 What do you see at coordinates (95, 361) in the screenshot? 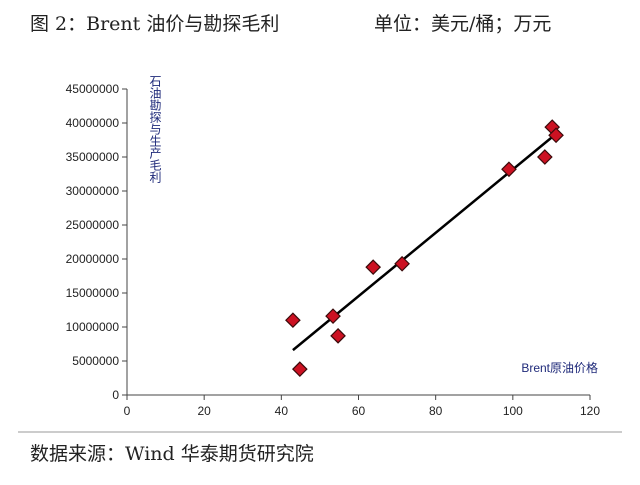
I see `y-tick-label: 5000000` at bounding box center [95, 361].